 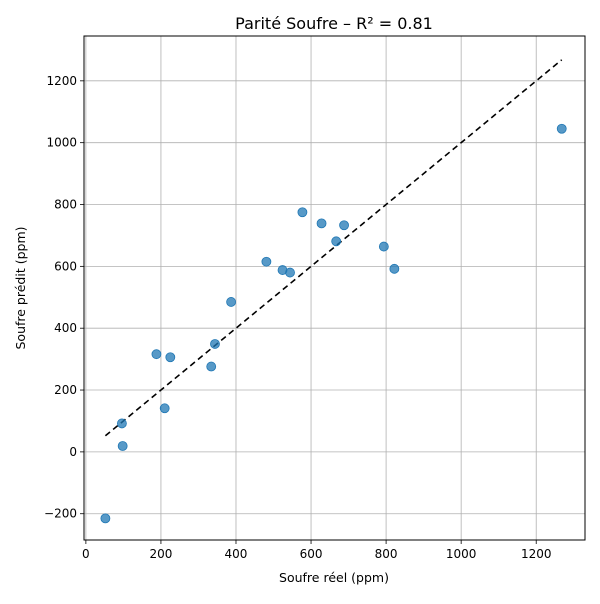 I want to click on y-tick-label: −200, so click(x=60, y=514).